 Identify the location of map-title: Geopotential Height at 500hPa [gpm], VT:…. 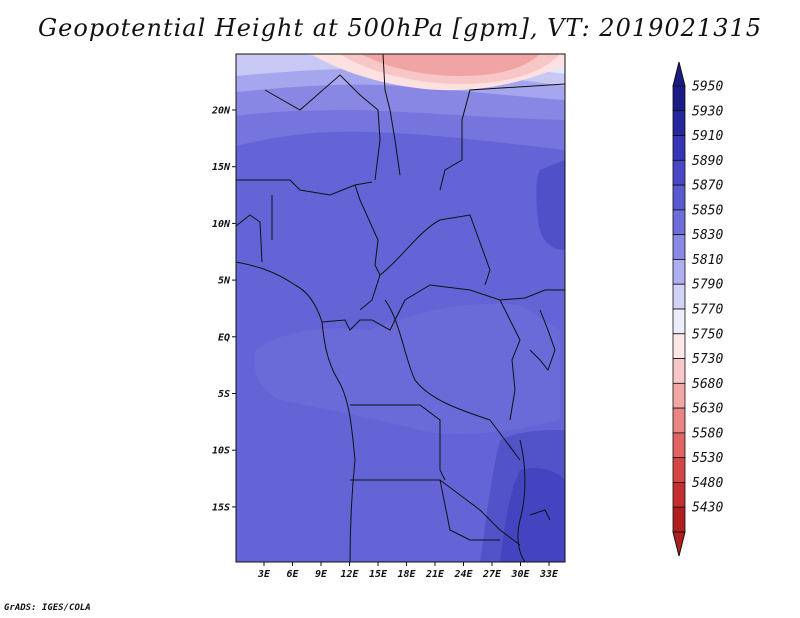
(400, 28).